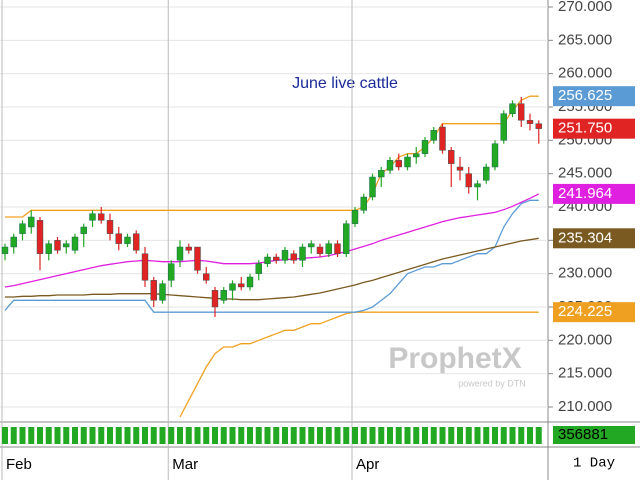 Image resolution: width=640 pixels, height=480 pixels. Describe the element at coordinates (185, 464) in the screenshot. I see `x-tick-label: Mar` at that location.